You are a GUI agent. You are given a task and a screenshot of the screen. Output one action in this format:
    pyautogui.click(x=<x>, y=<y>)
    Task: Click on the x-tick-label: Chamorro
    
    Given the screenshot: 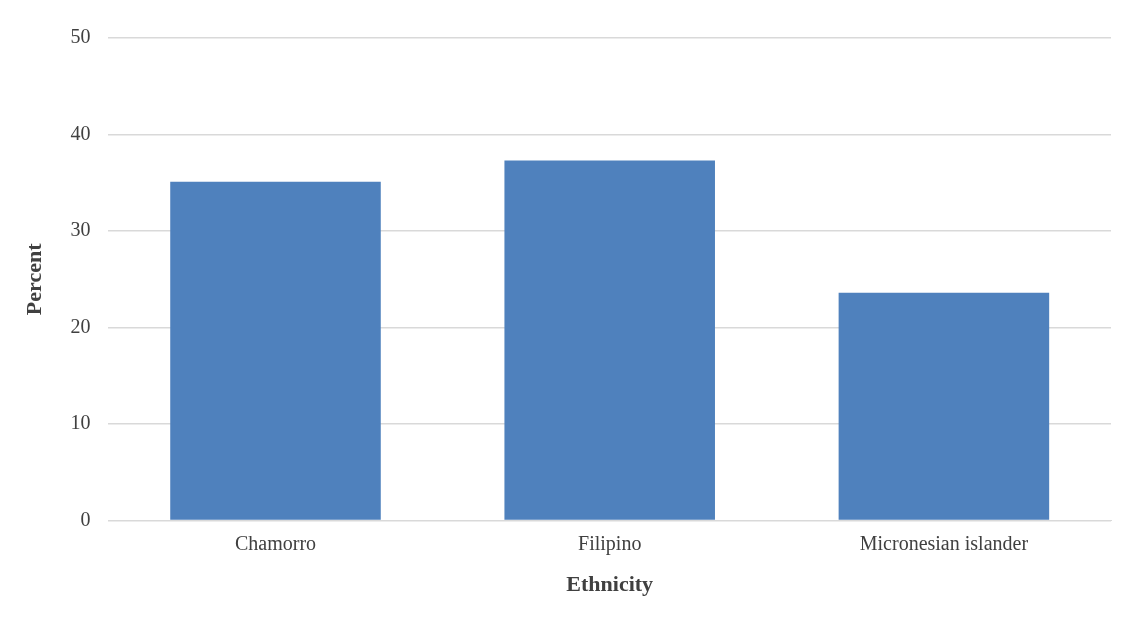 What is the action you would take?
    pyautogui.click(x=275, y=542)
    